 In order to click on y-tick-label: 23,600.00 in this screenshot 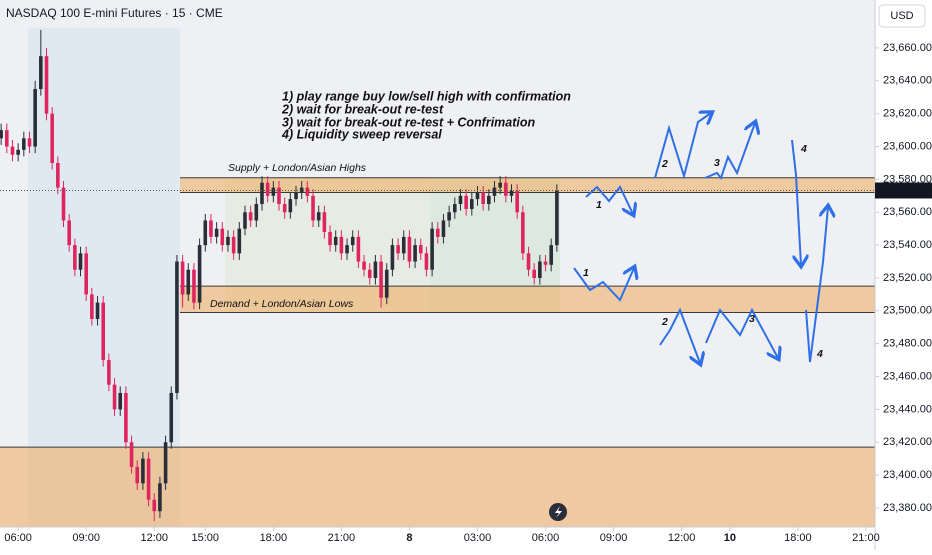, I will do `click(907, 146)`.